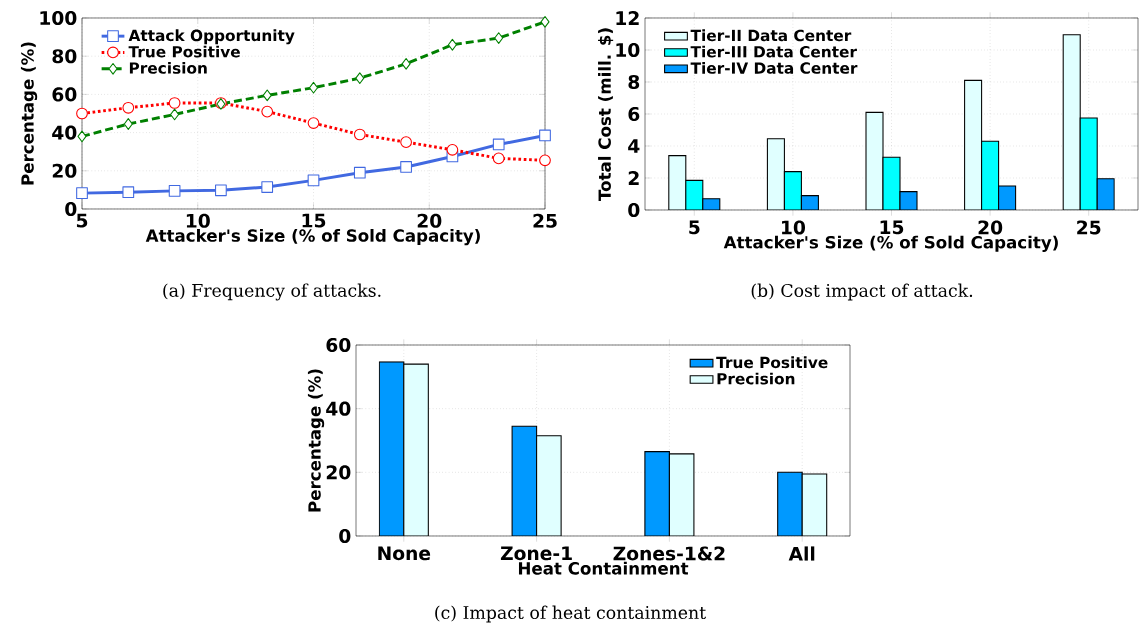 The width and height of the screenshot is (1139, 626). Describe the element at coordinates (571, 614) in the screenshot. I see `text: (c) Impact of heat containment` at that location.